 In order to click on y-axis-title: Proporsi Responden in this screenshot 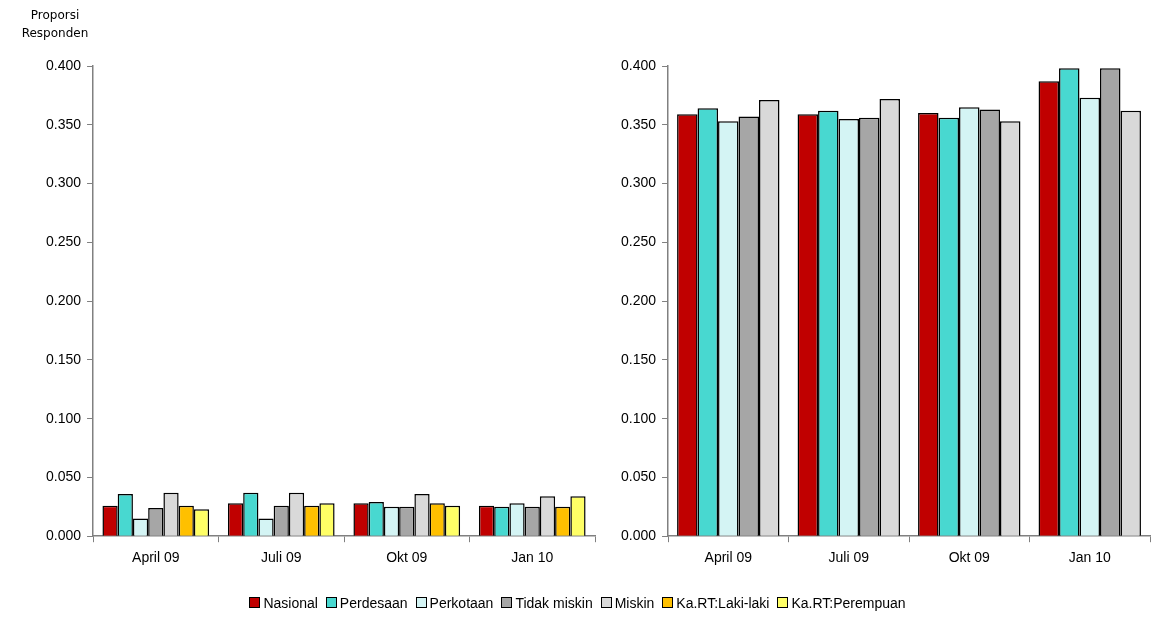, I will do `click(55, 24)`.